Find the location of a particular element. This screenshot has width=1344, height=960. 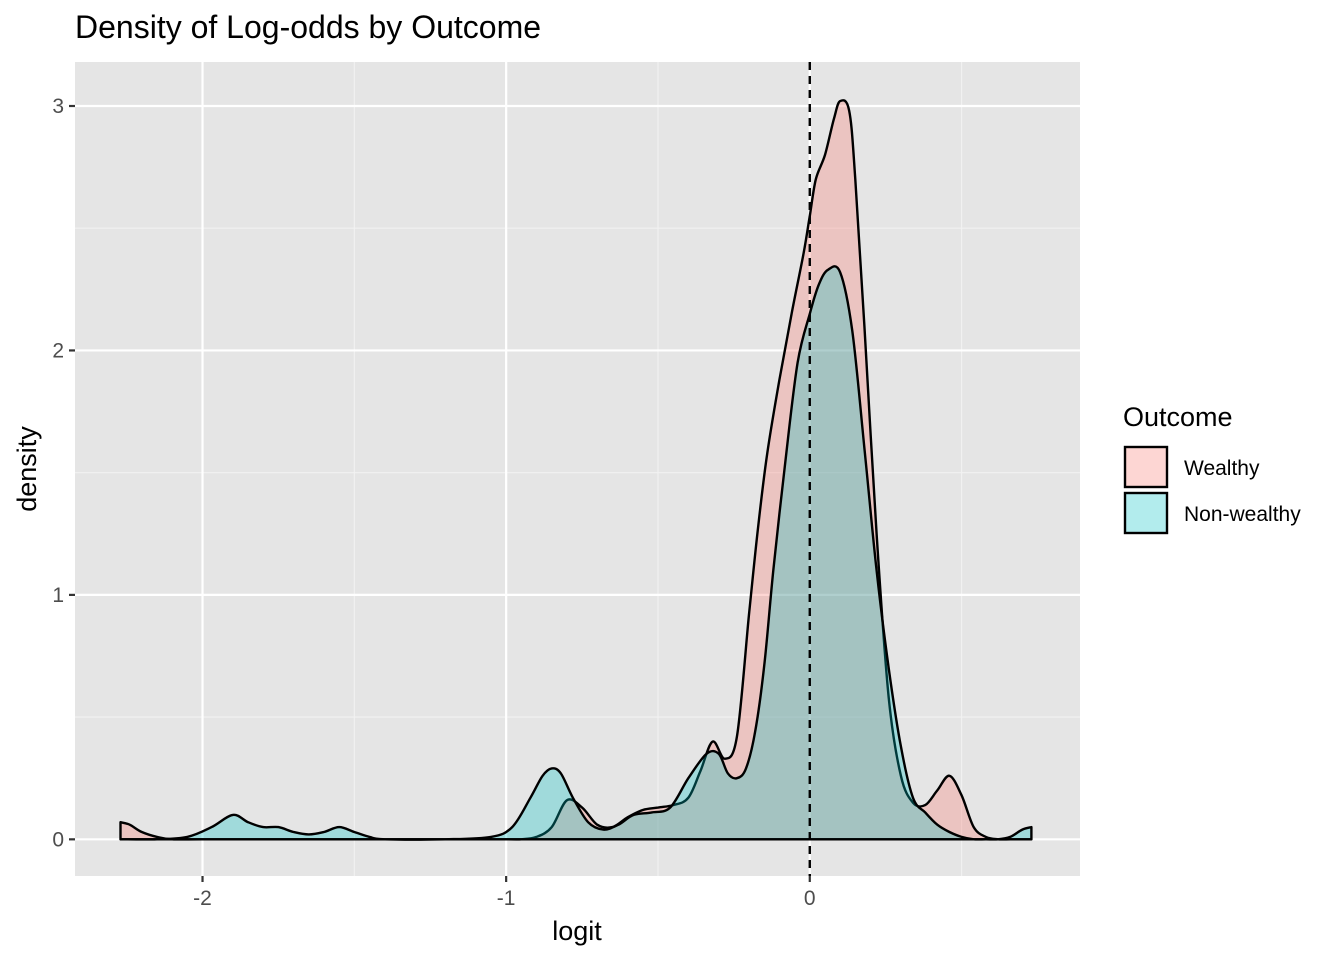

legend-label-non-wealthy: Non-wealthy is located at coordinates (1242, 514).